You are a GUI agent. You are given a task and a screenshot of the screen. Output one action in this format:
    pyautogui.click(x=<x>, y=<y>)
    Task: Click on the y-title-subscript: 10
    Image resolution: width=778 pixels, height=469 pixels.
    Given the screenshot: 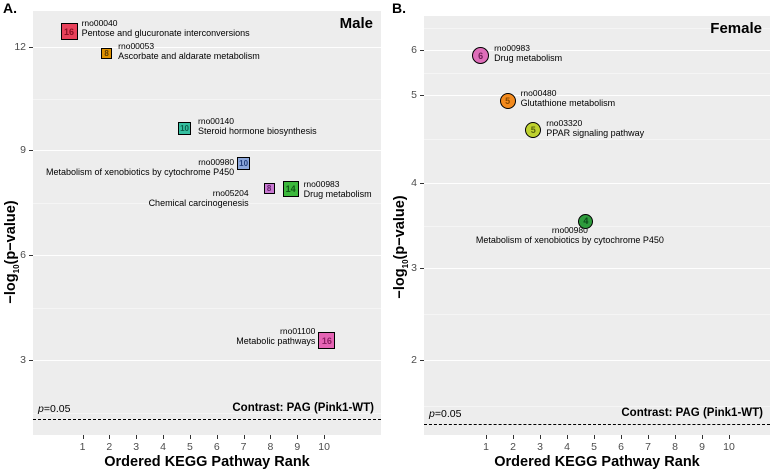 What is the action you would take?
    pyautogui.click(x=405, y=264)
    